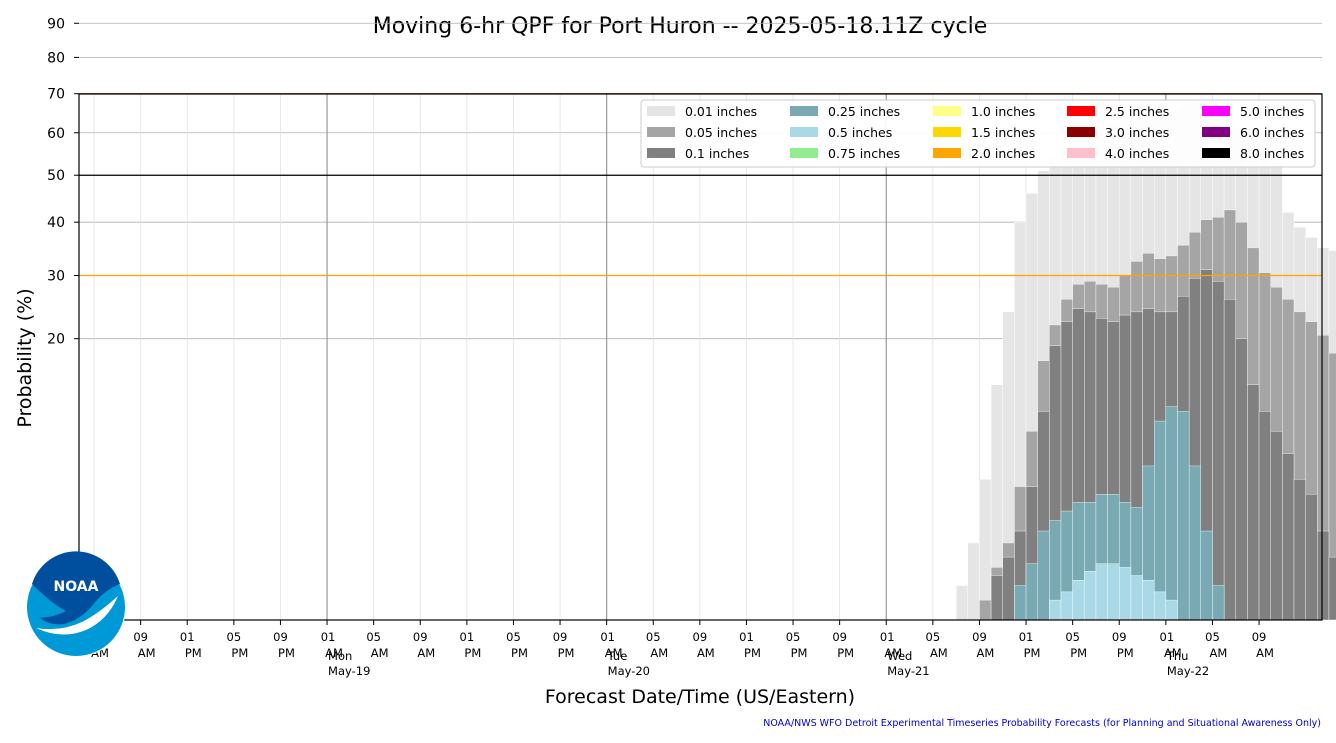 This screenshot has width=1336, height=743. I want to click on legend-label: 0.5 inches, so click(860, 132).